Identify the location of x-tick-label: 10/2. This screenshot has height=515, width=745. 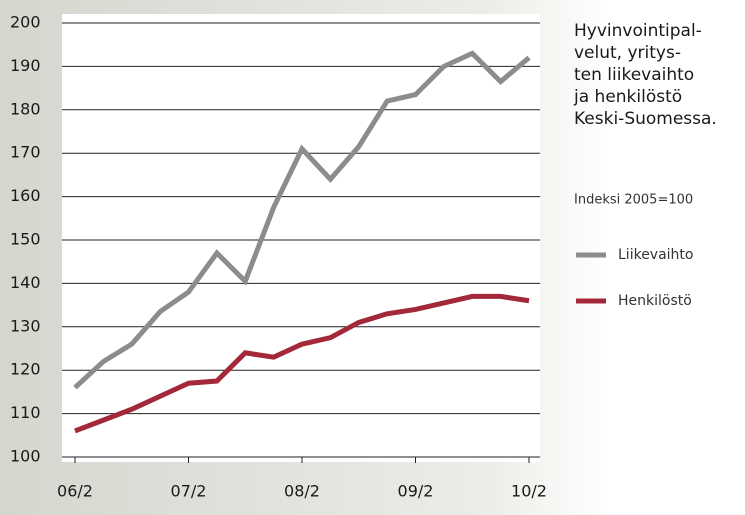
(529, 491).